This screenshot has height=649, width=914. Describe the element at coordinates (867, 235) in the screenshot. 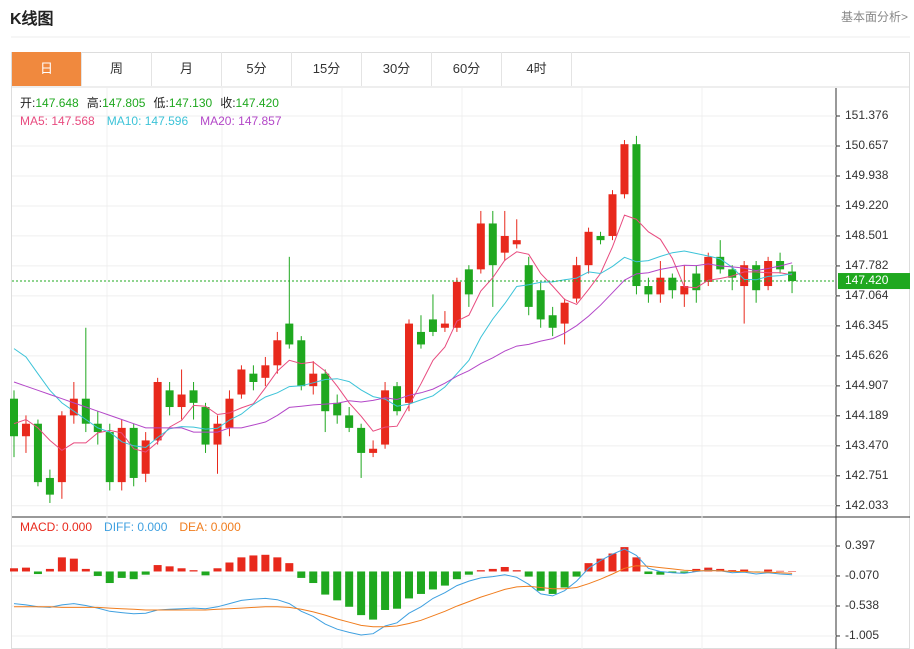

I see `y-tick-label: 148.501` at that location.